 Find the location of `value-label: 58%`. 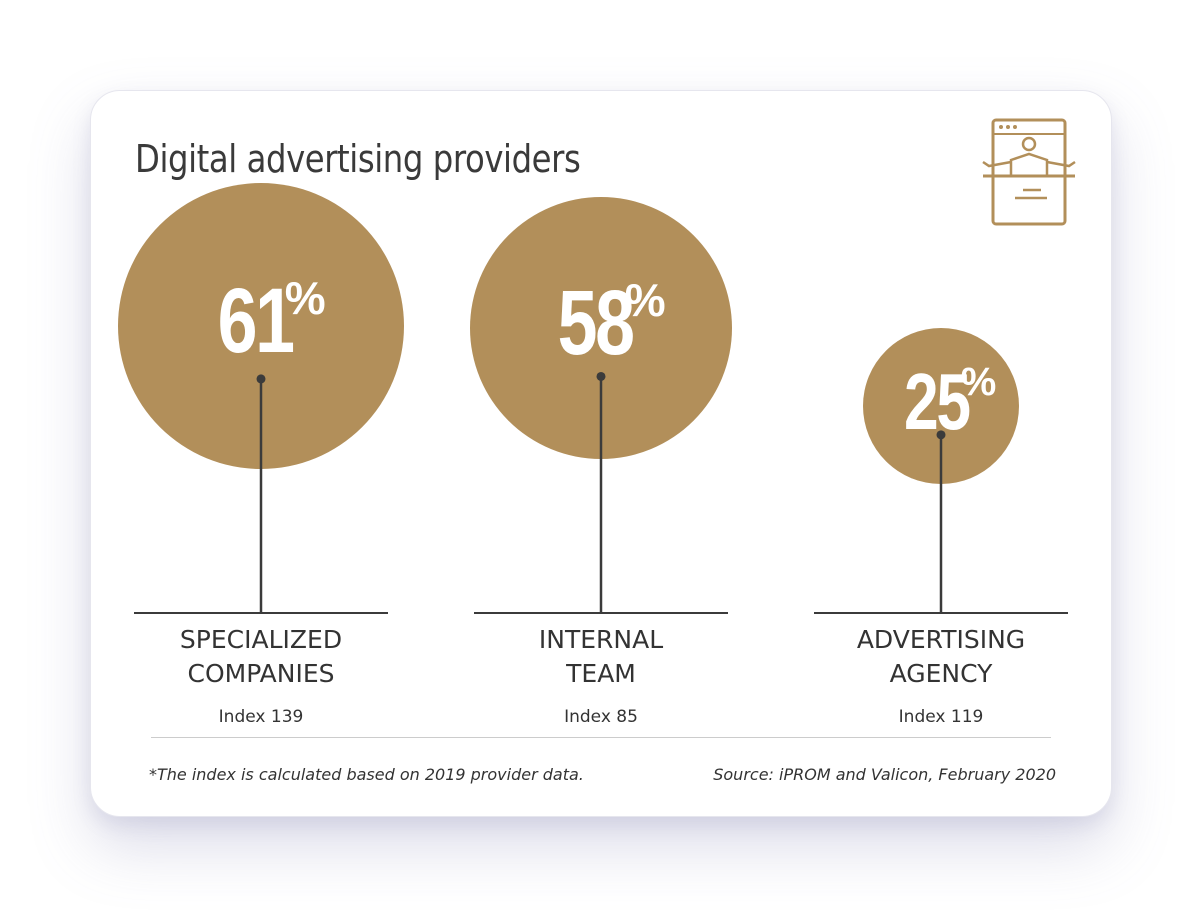

value-label: 58% is located at coordinates (601, 323).